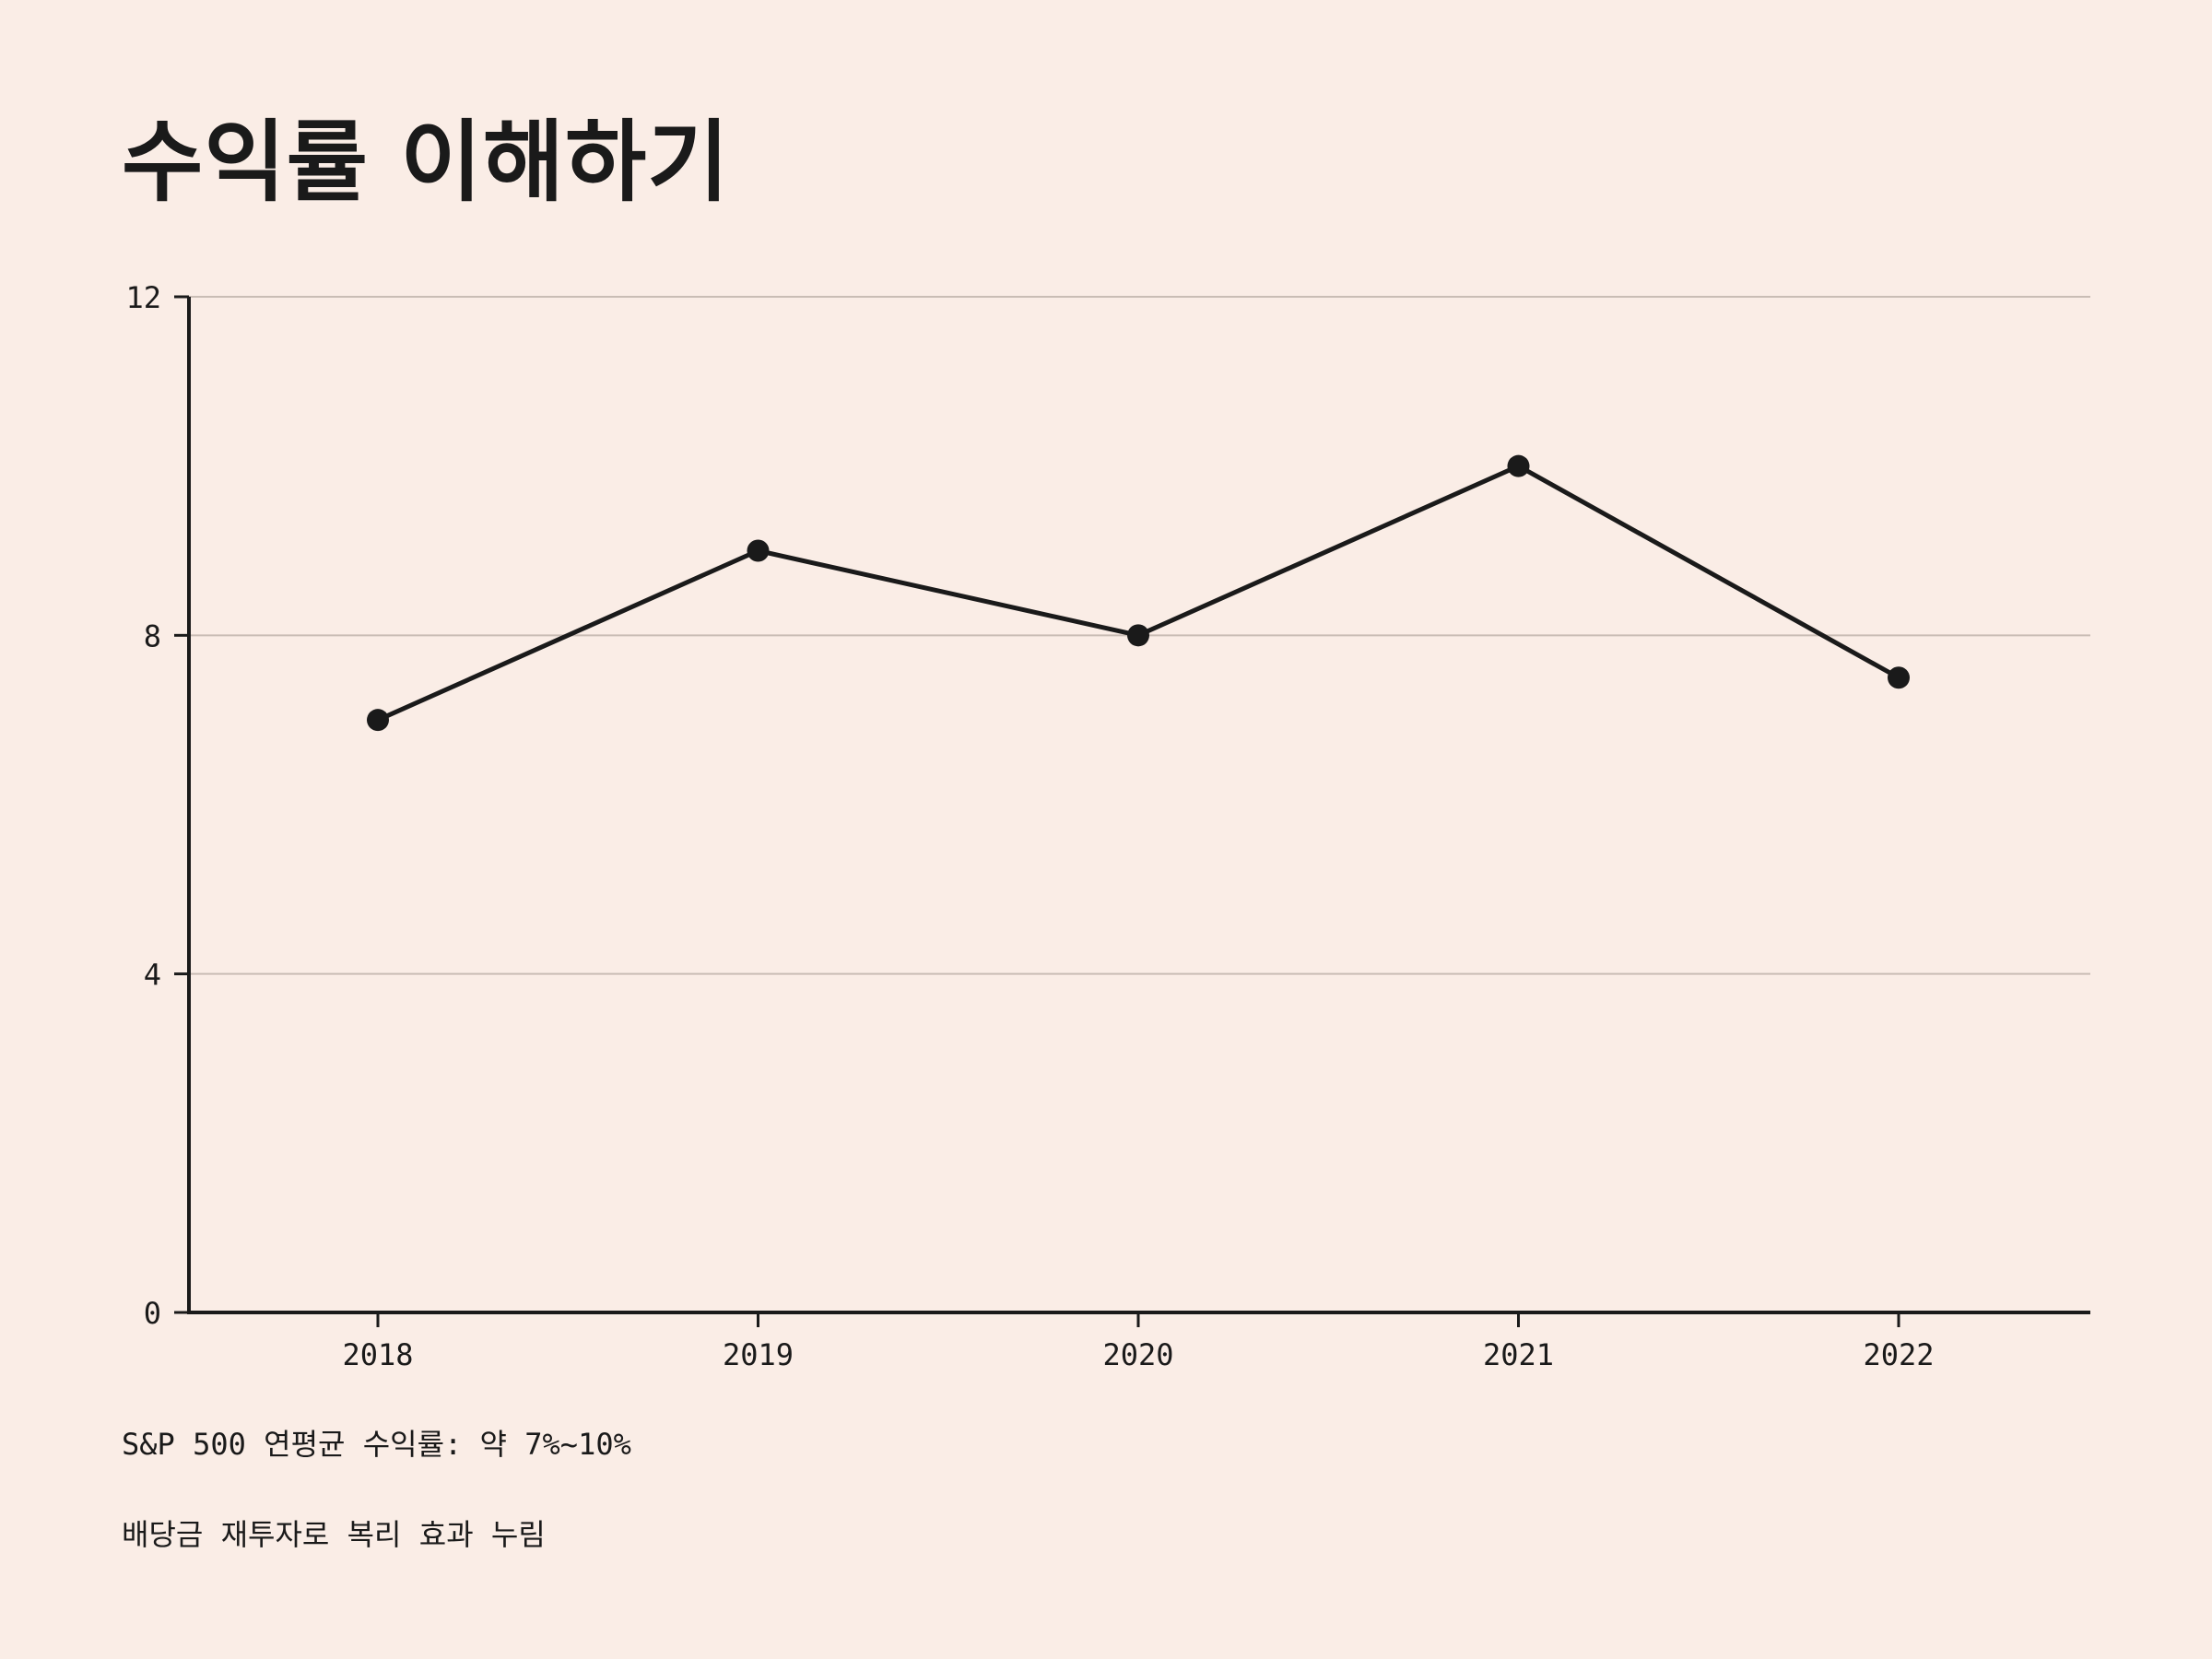  Describe the element at coordinates (758, 1354) in the screenshot. I see `x-tick-label-2019: 2019` at that location.